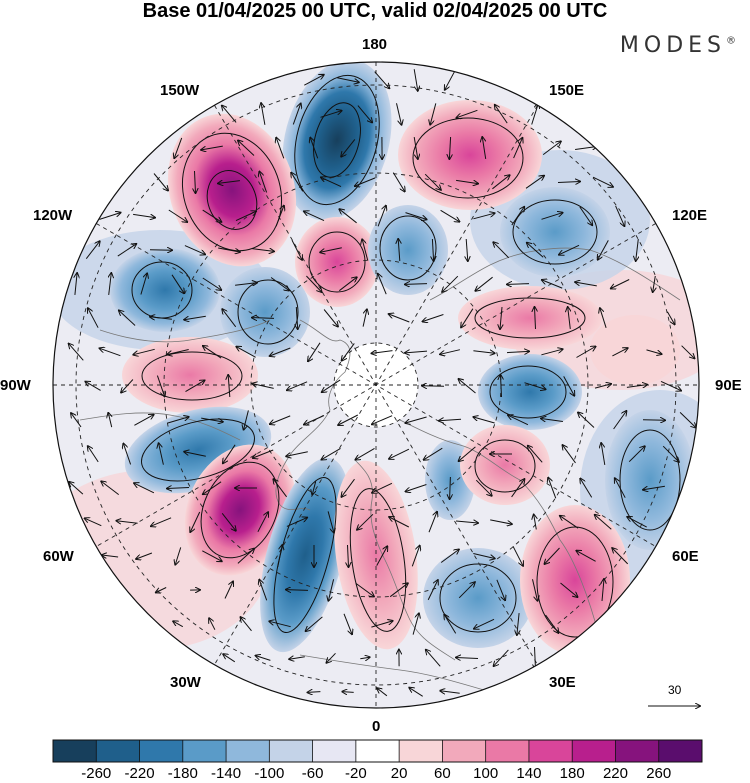 The height and width of the screenshot is (783, 750). Describe the element at coordinates (529, 773) in the screenshot. I see `colorbar-tick-label: 140` at that location.